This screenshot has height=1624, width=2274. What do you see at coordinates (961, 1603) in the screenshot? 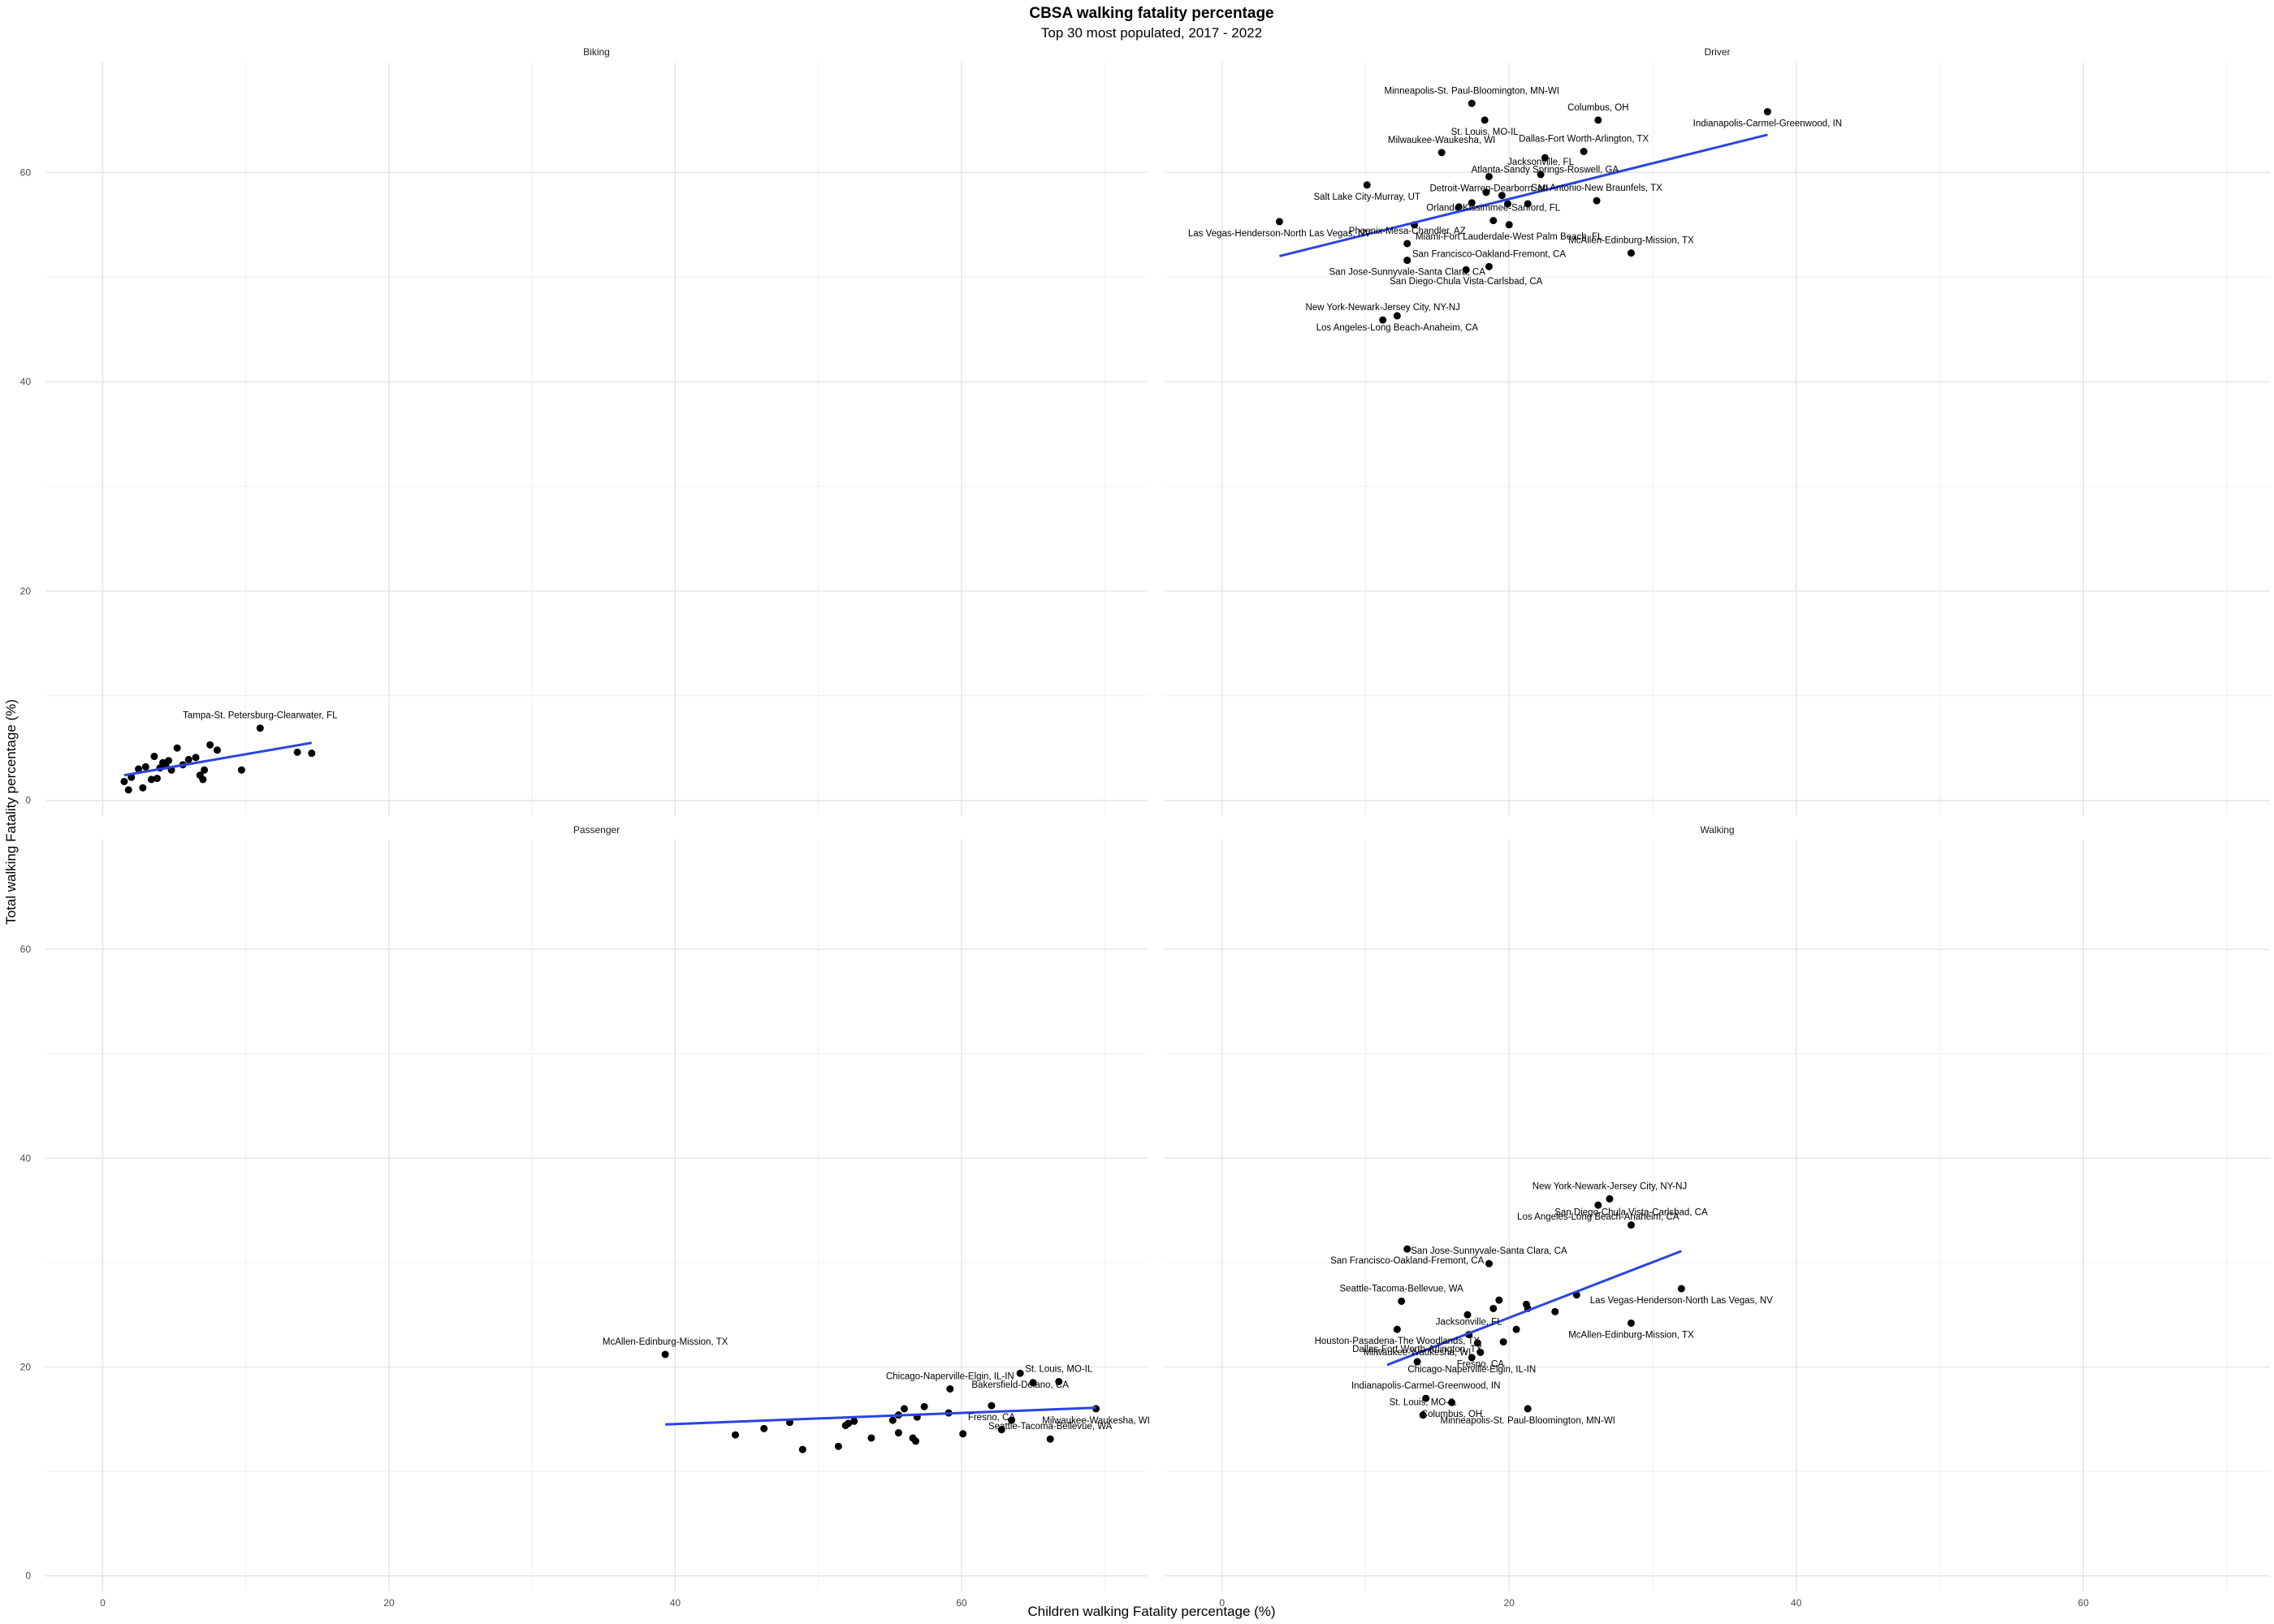
I see `x-tick-label: 60` at bounding box center [961, 1603].